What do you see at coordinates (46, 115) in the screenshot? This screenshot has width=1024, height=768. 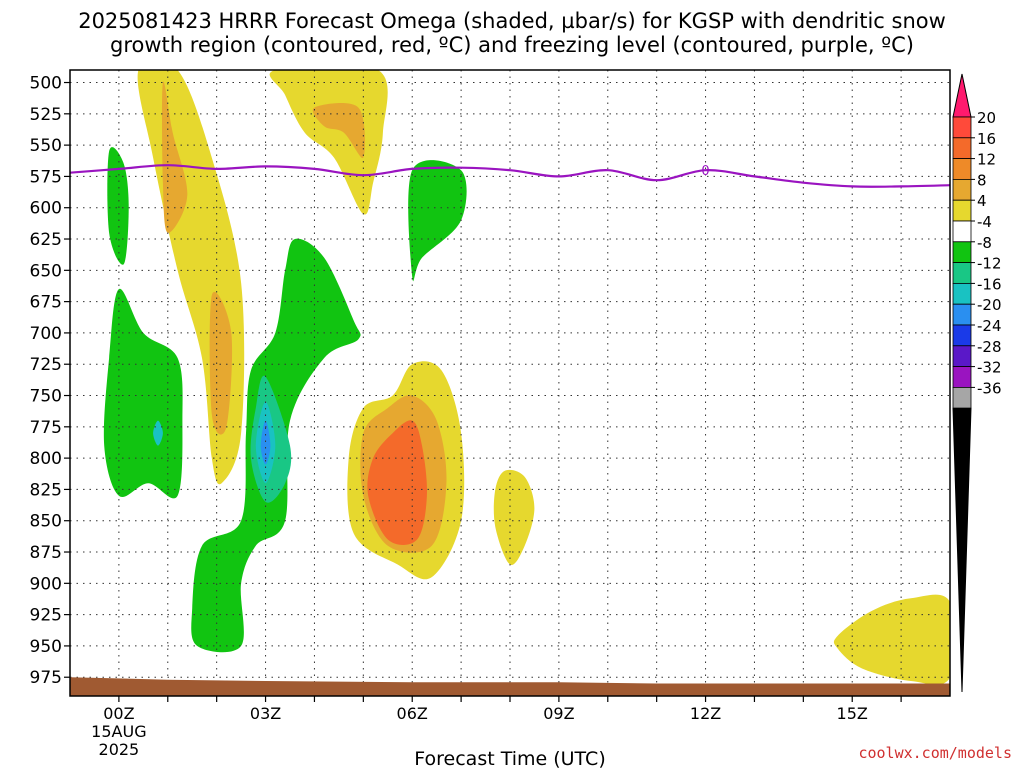 I see `y-tick-label: 525` at bounding box center [46, 115].